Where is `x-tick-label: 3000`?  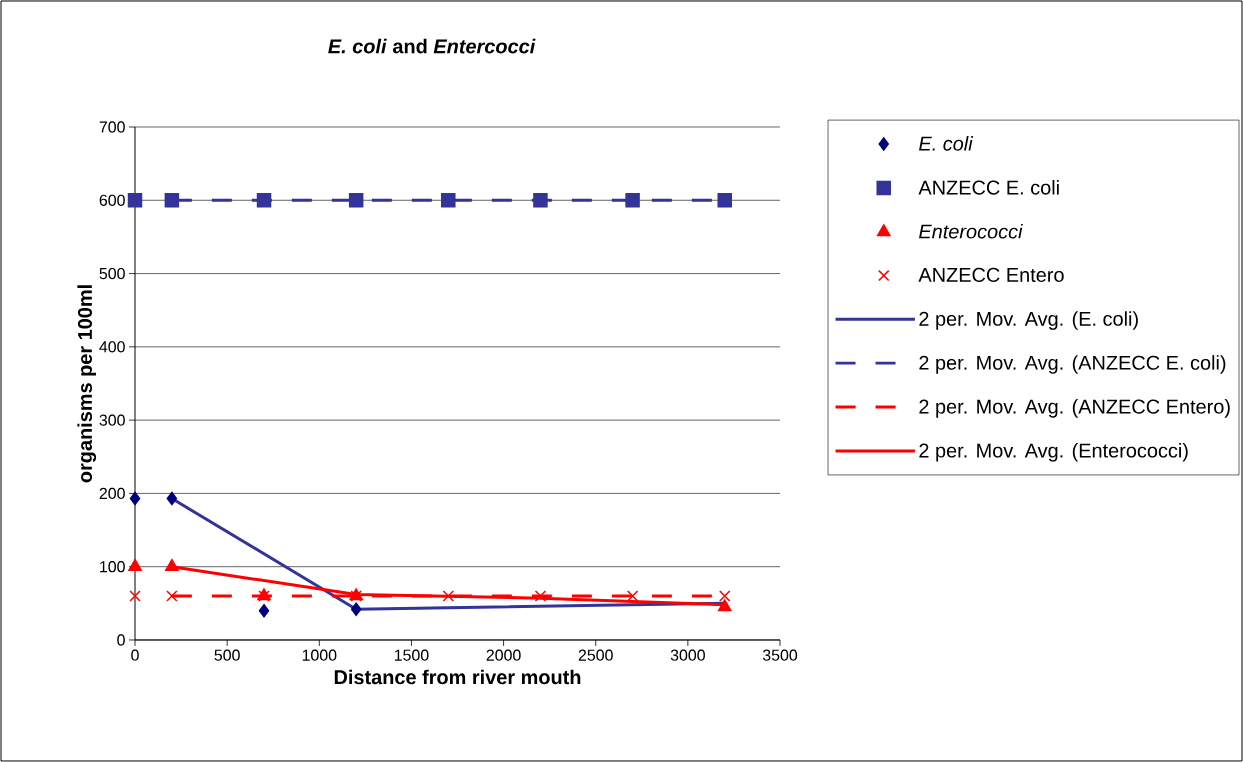
x-tick-label: 3000 is located at coordinates (687, 655).